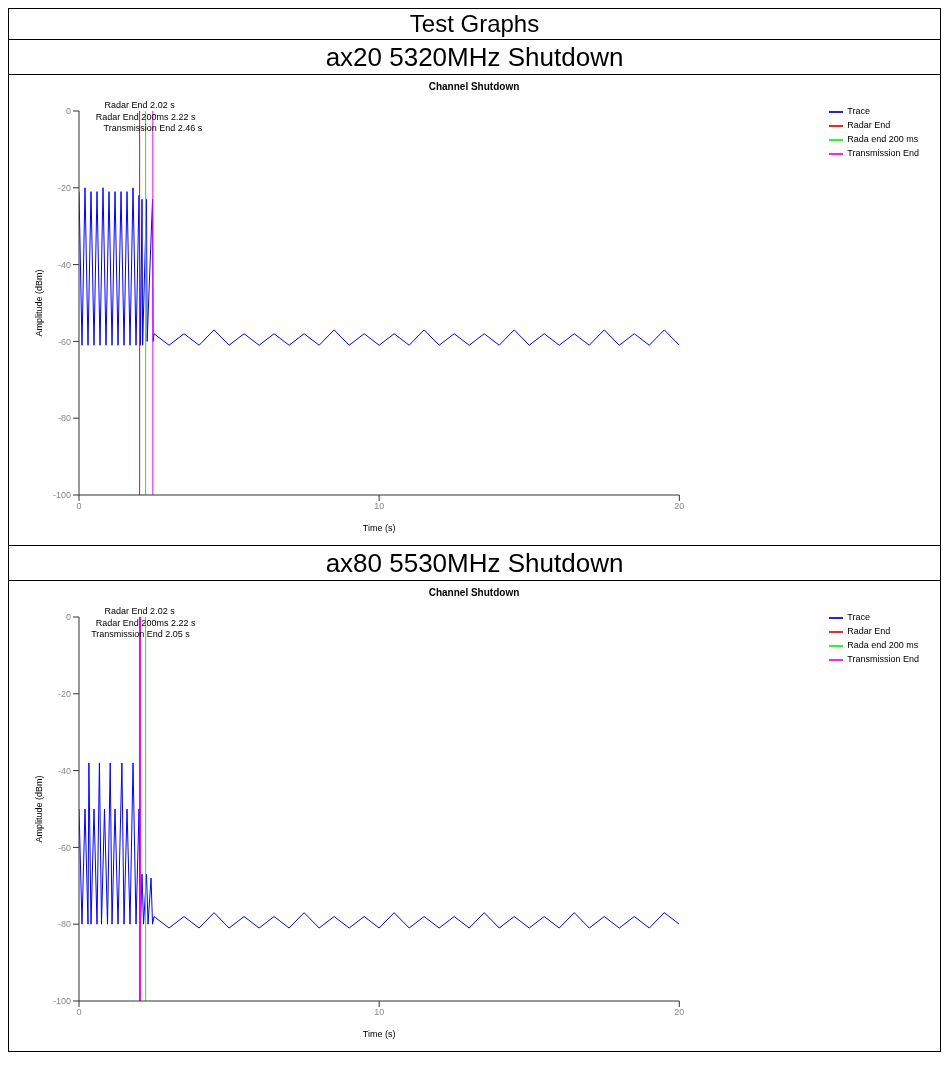 This screenshot has height=1085, width=949. I want to click on text: Test Graphs, so click(474, 24).